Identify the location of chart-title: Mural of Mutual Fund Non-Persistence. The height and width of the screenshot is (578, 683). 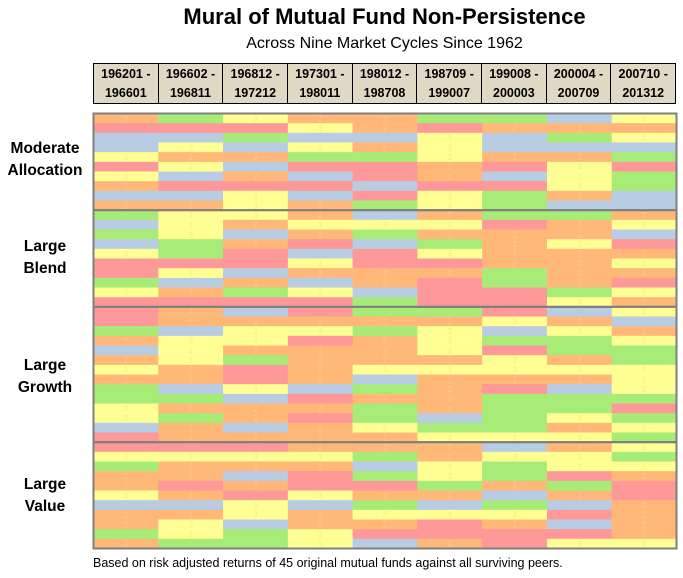
(384, 16).